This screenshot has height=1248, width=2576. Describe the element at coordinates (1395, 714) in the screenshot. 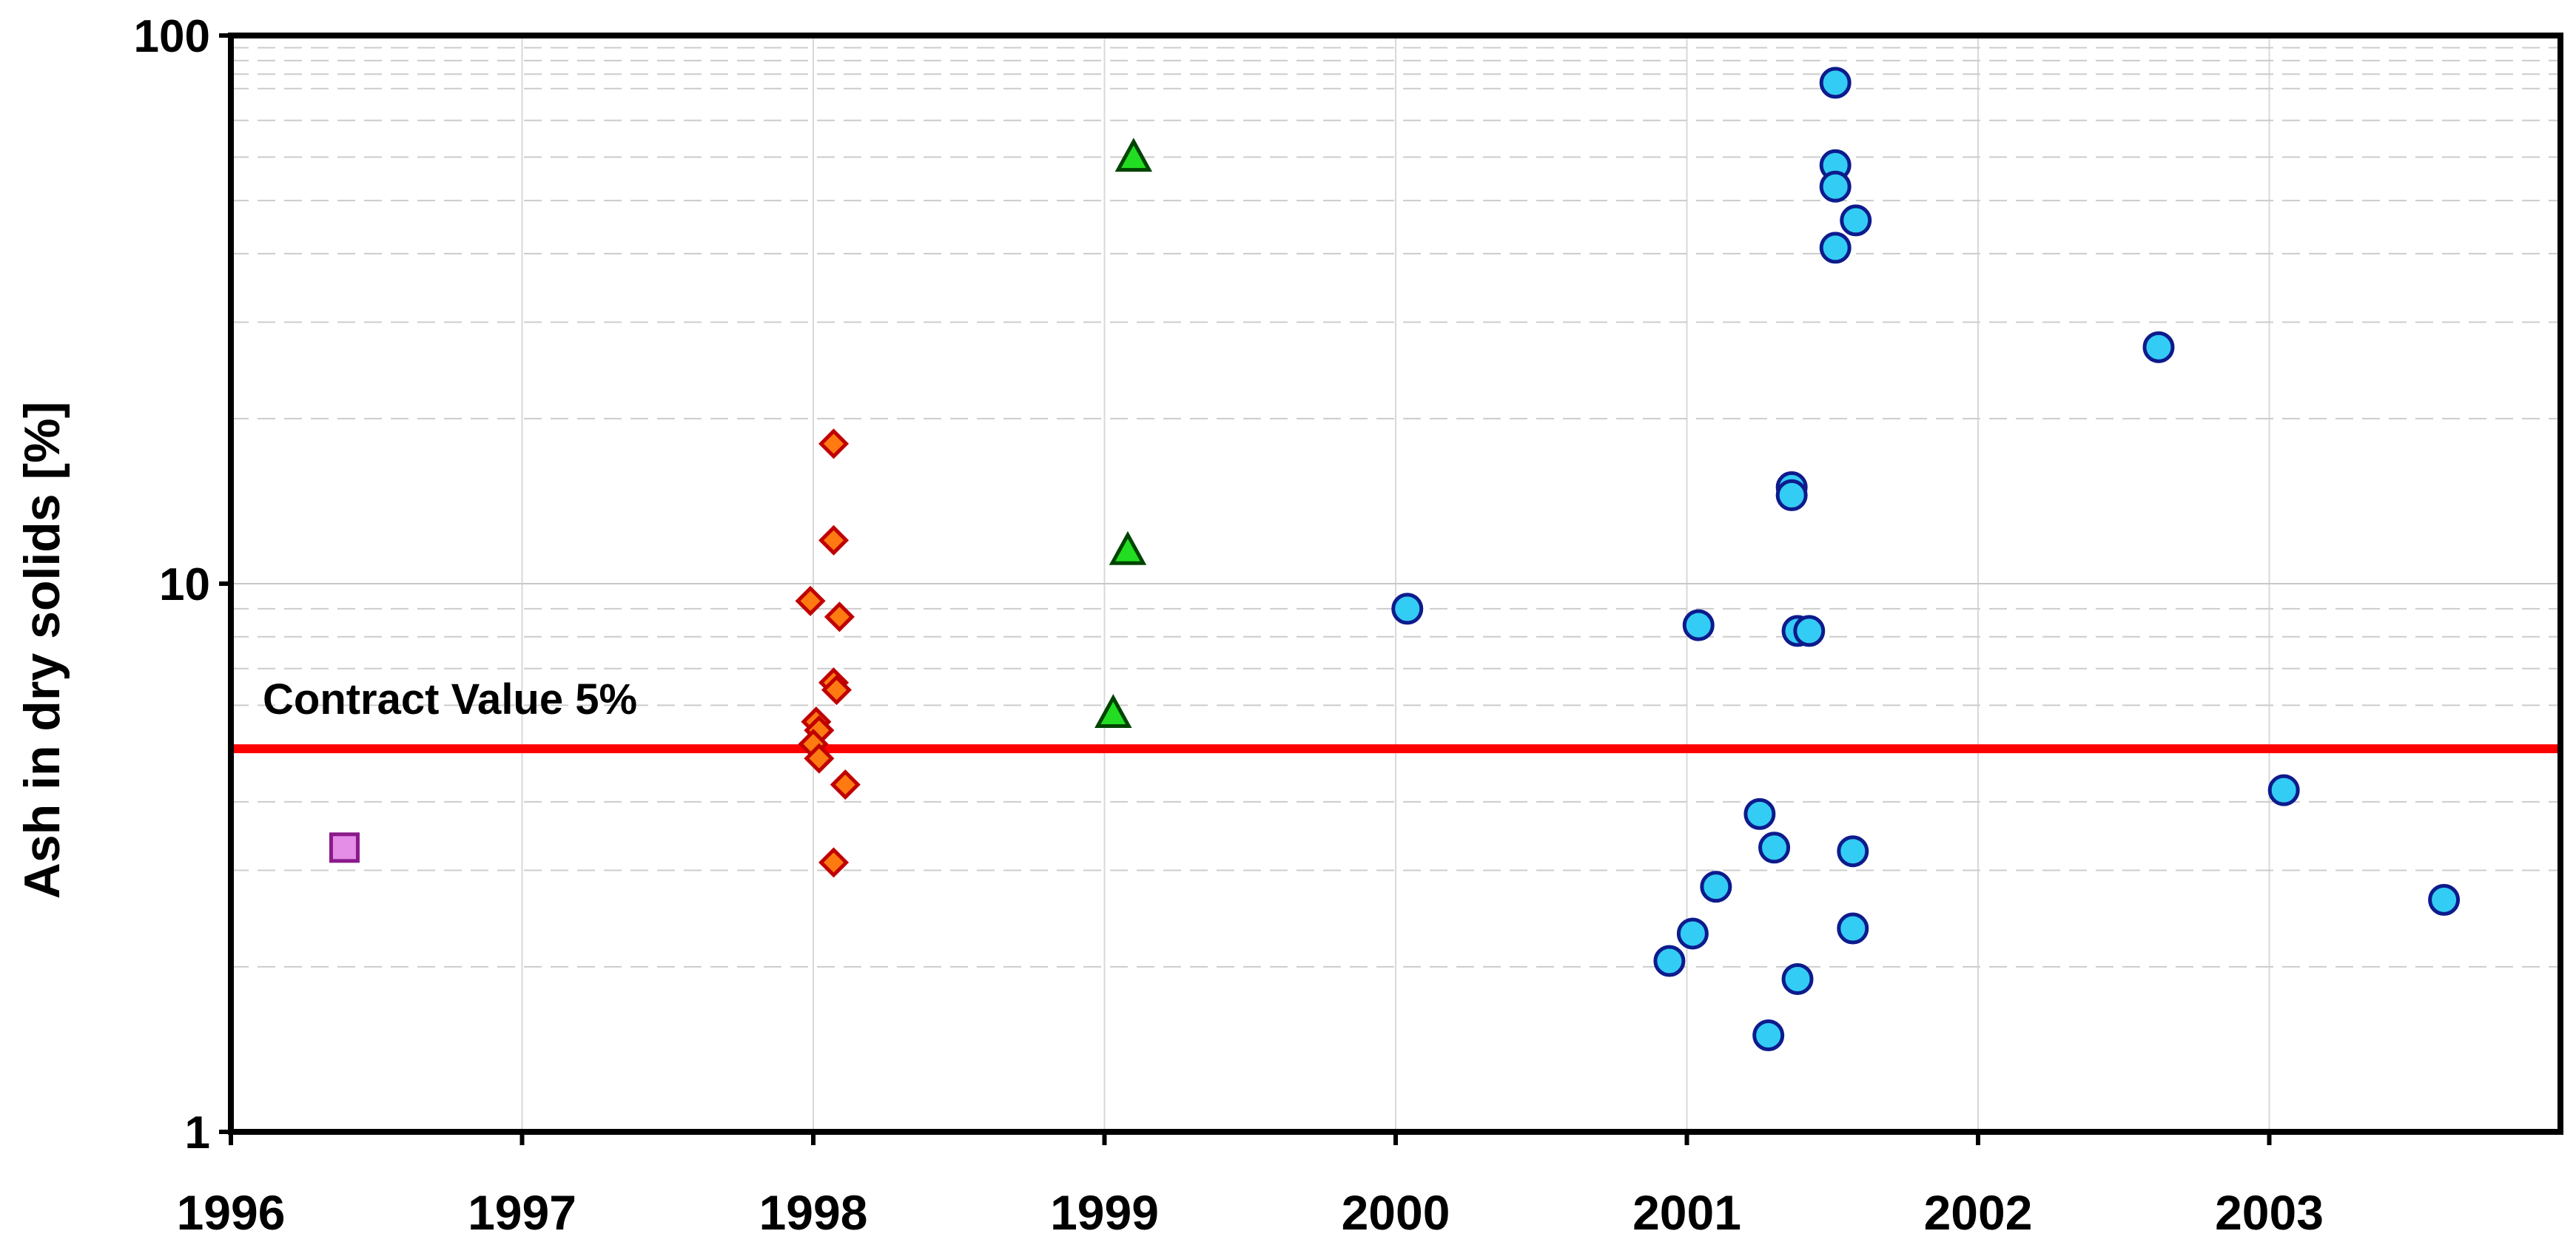

I see `reference-line-group: Contract Value 5%` at that location.